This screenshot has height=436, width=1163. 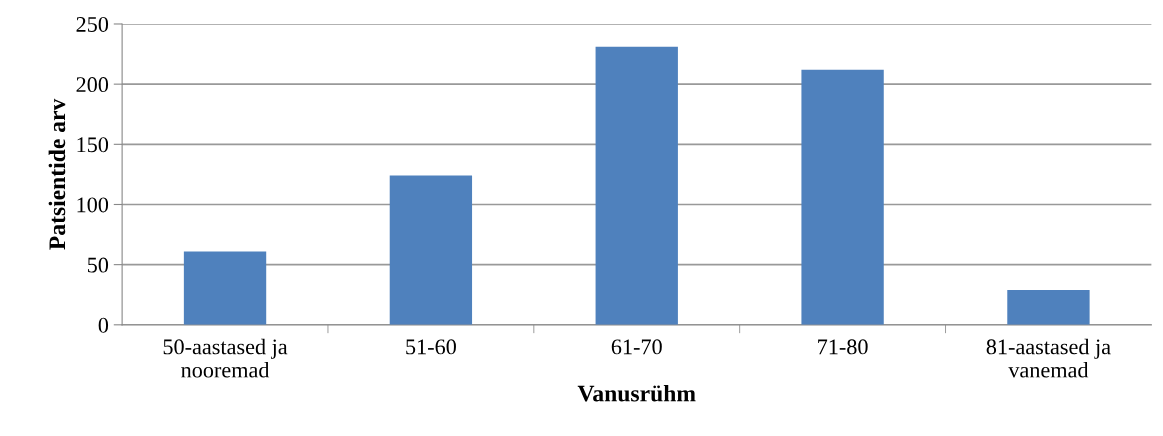 What do you see at coordinates (103, 325) in the screenshot?
I see `y-tick-label: 0` at bounding box center [103, 325].